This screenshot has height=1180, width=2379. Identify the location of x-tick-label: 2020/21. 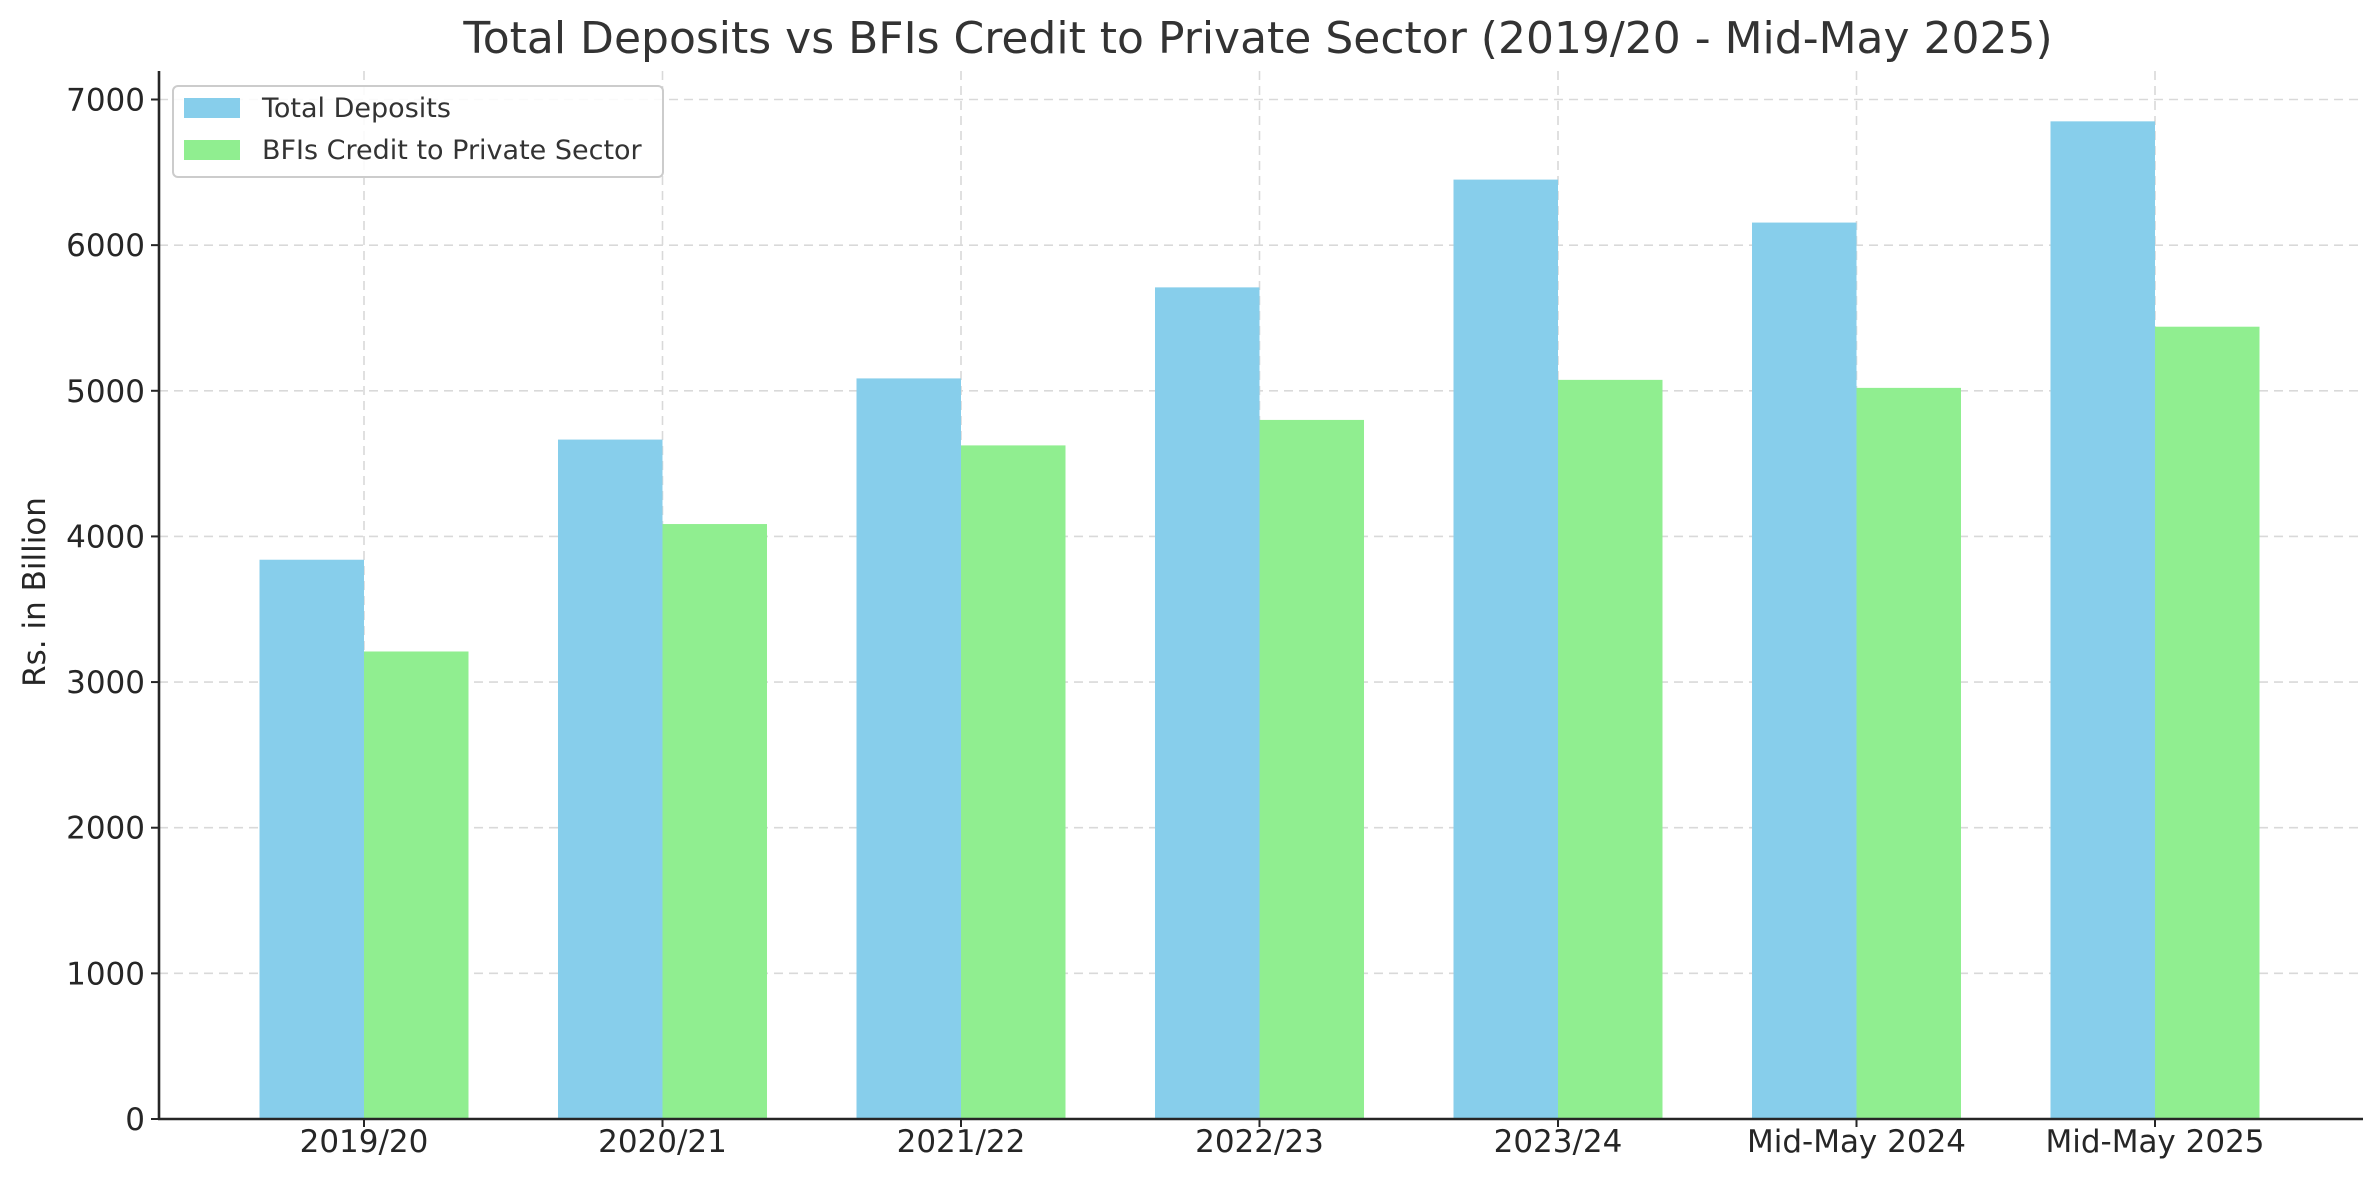
(662, 1142).